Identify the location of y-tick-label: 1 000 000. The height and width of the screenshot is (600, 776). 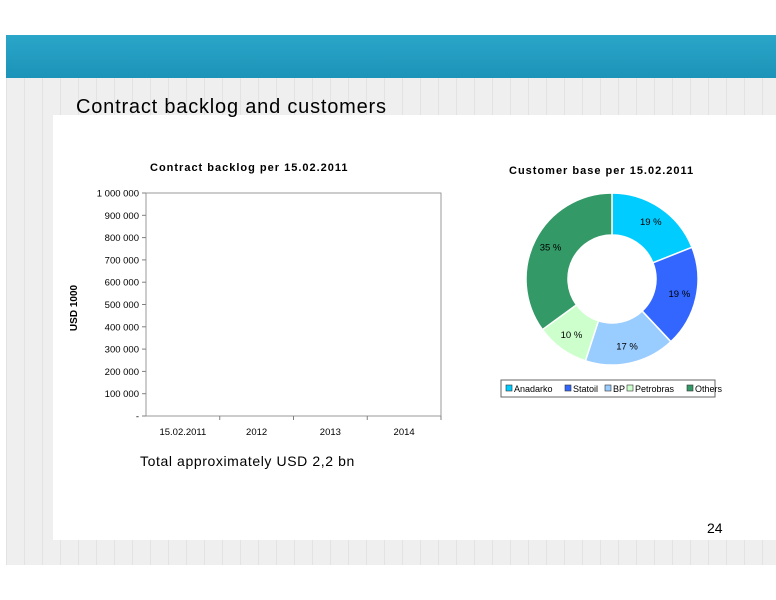
(118, 194).